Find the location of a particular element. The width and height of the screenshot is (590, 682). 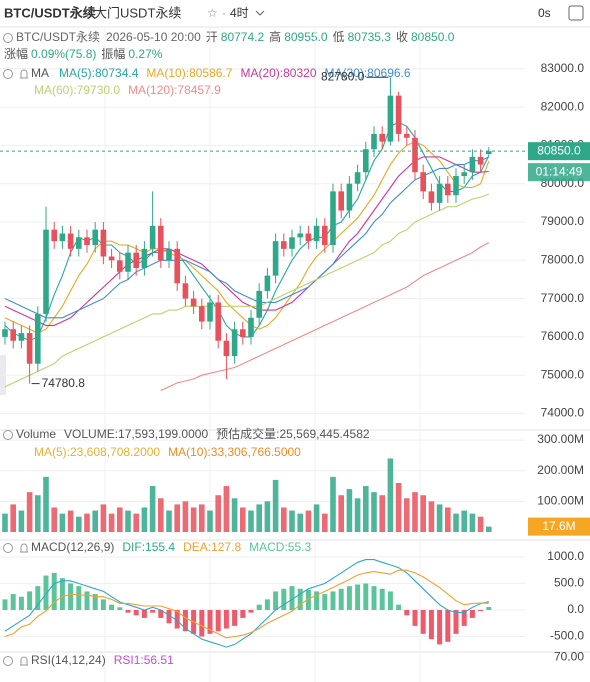

macd-line is located at coordinates (246, 604).